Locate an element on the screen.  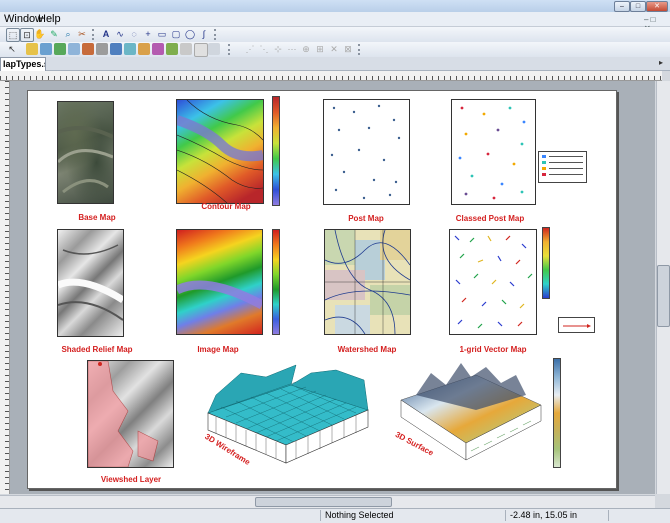
status-bar is located at coordinates (335, 515).